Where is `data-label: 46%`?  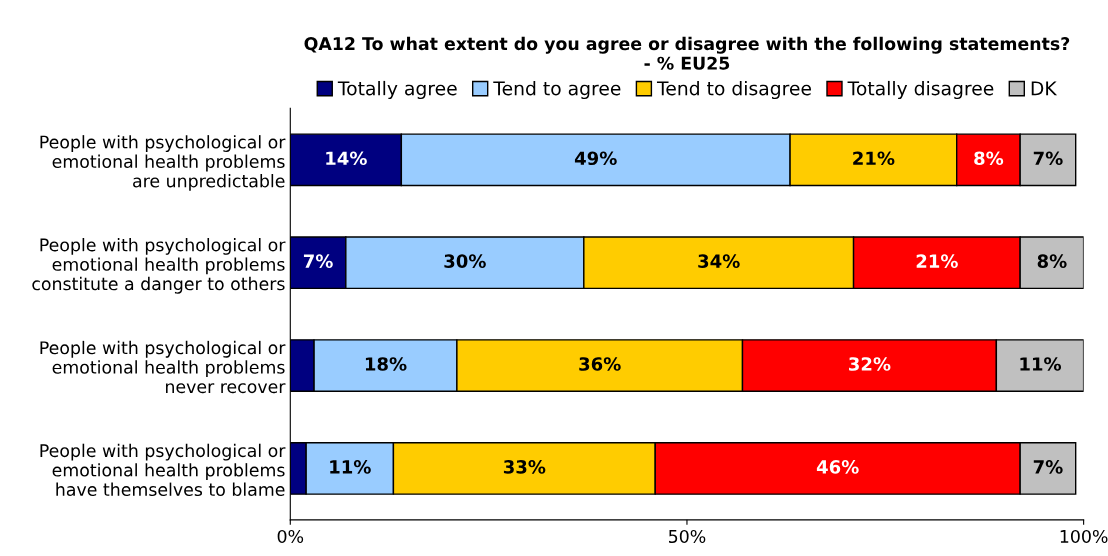
data-label: 46% is located at coordinates (837, 467).